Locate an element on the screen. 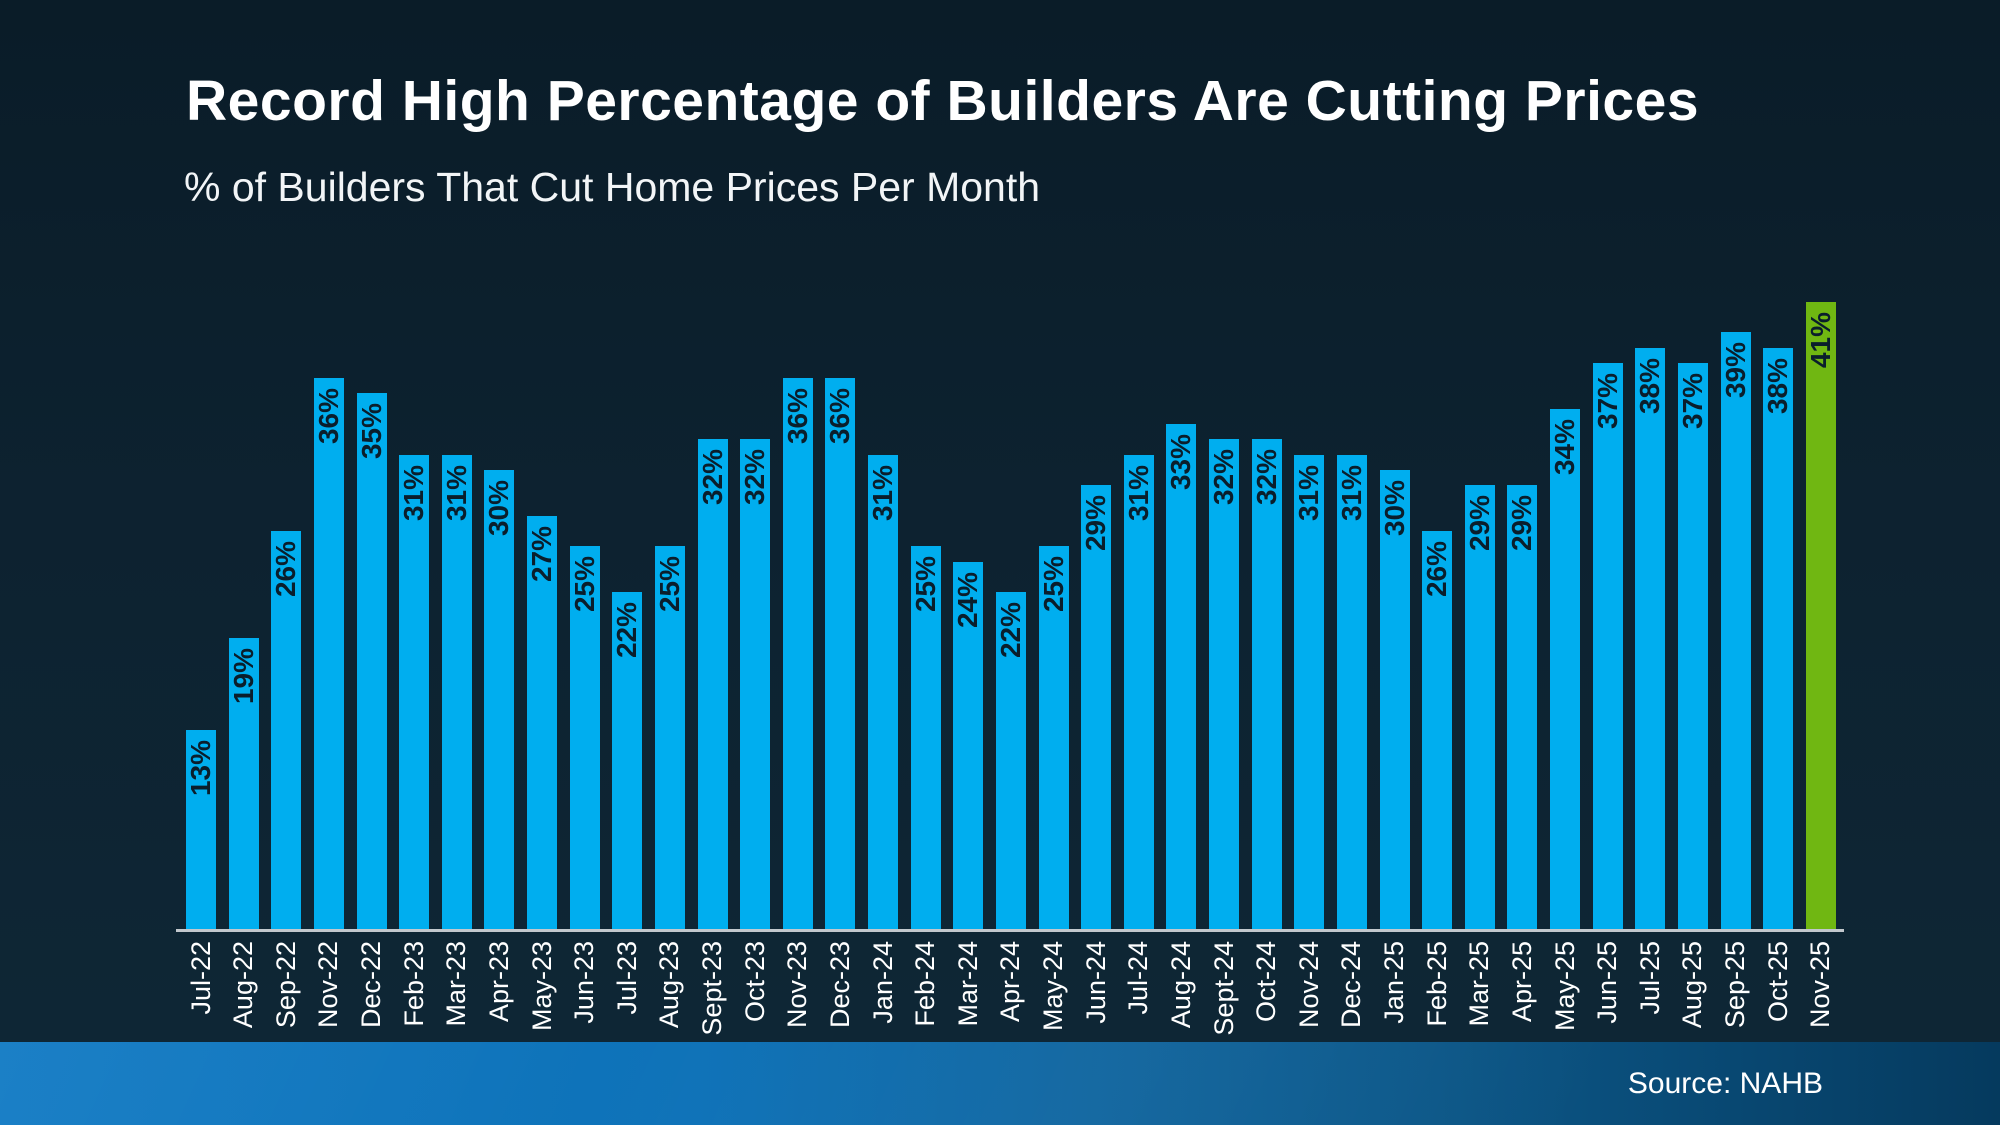 This screenshot has width=2000, height=1125. x-axis-label: Mar-25 is located at coordinates (1479, 984).